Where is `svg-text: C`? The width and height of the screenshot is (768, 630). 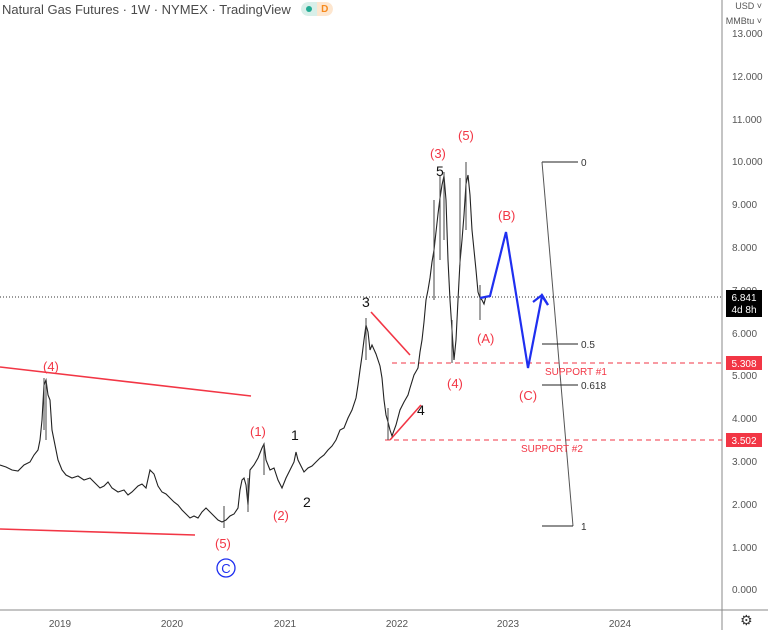
svg-text: C is located at coordinates (225, 568).